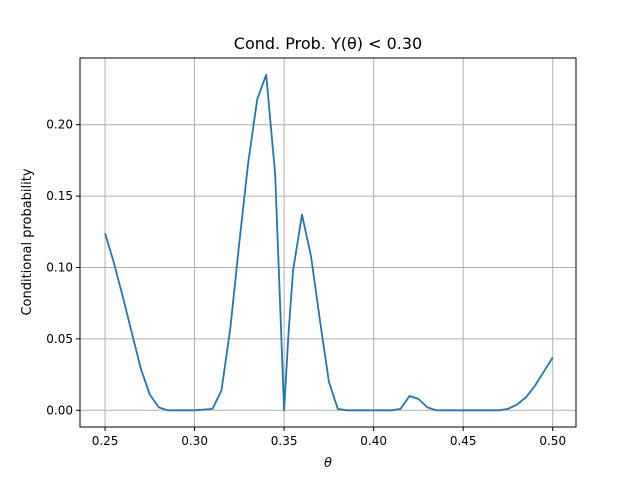 Image resolution: width=640 pixels, height=480 pixels. Describe the element at coordinates (329, 437) in the screenshot. I see `x-axis: 0.25 0.30 0.35 0.40 0.45 0.50` at that location.